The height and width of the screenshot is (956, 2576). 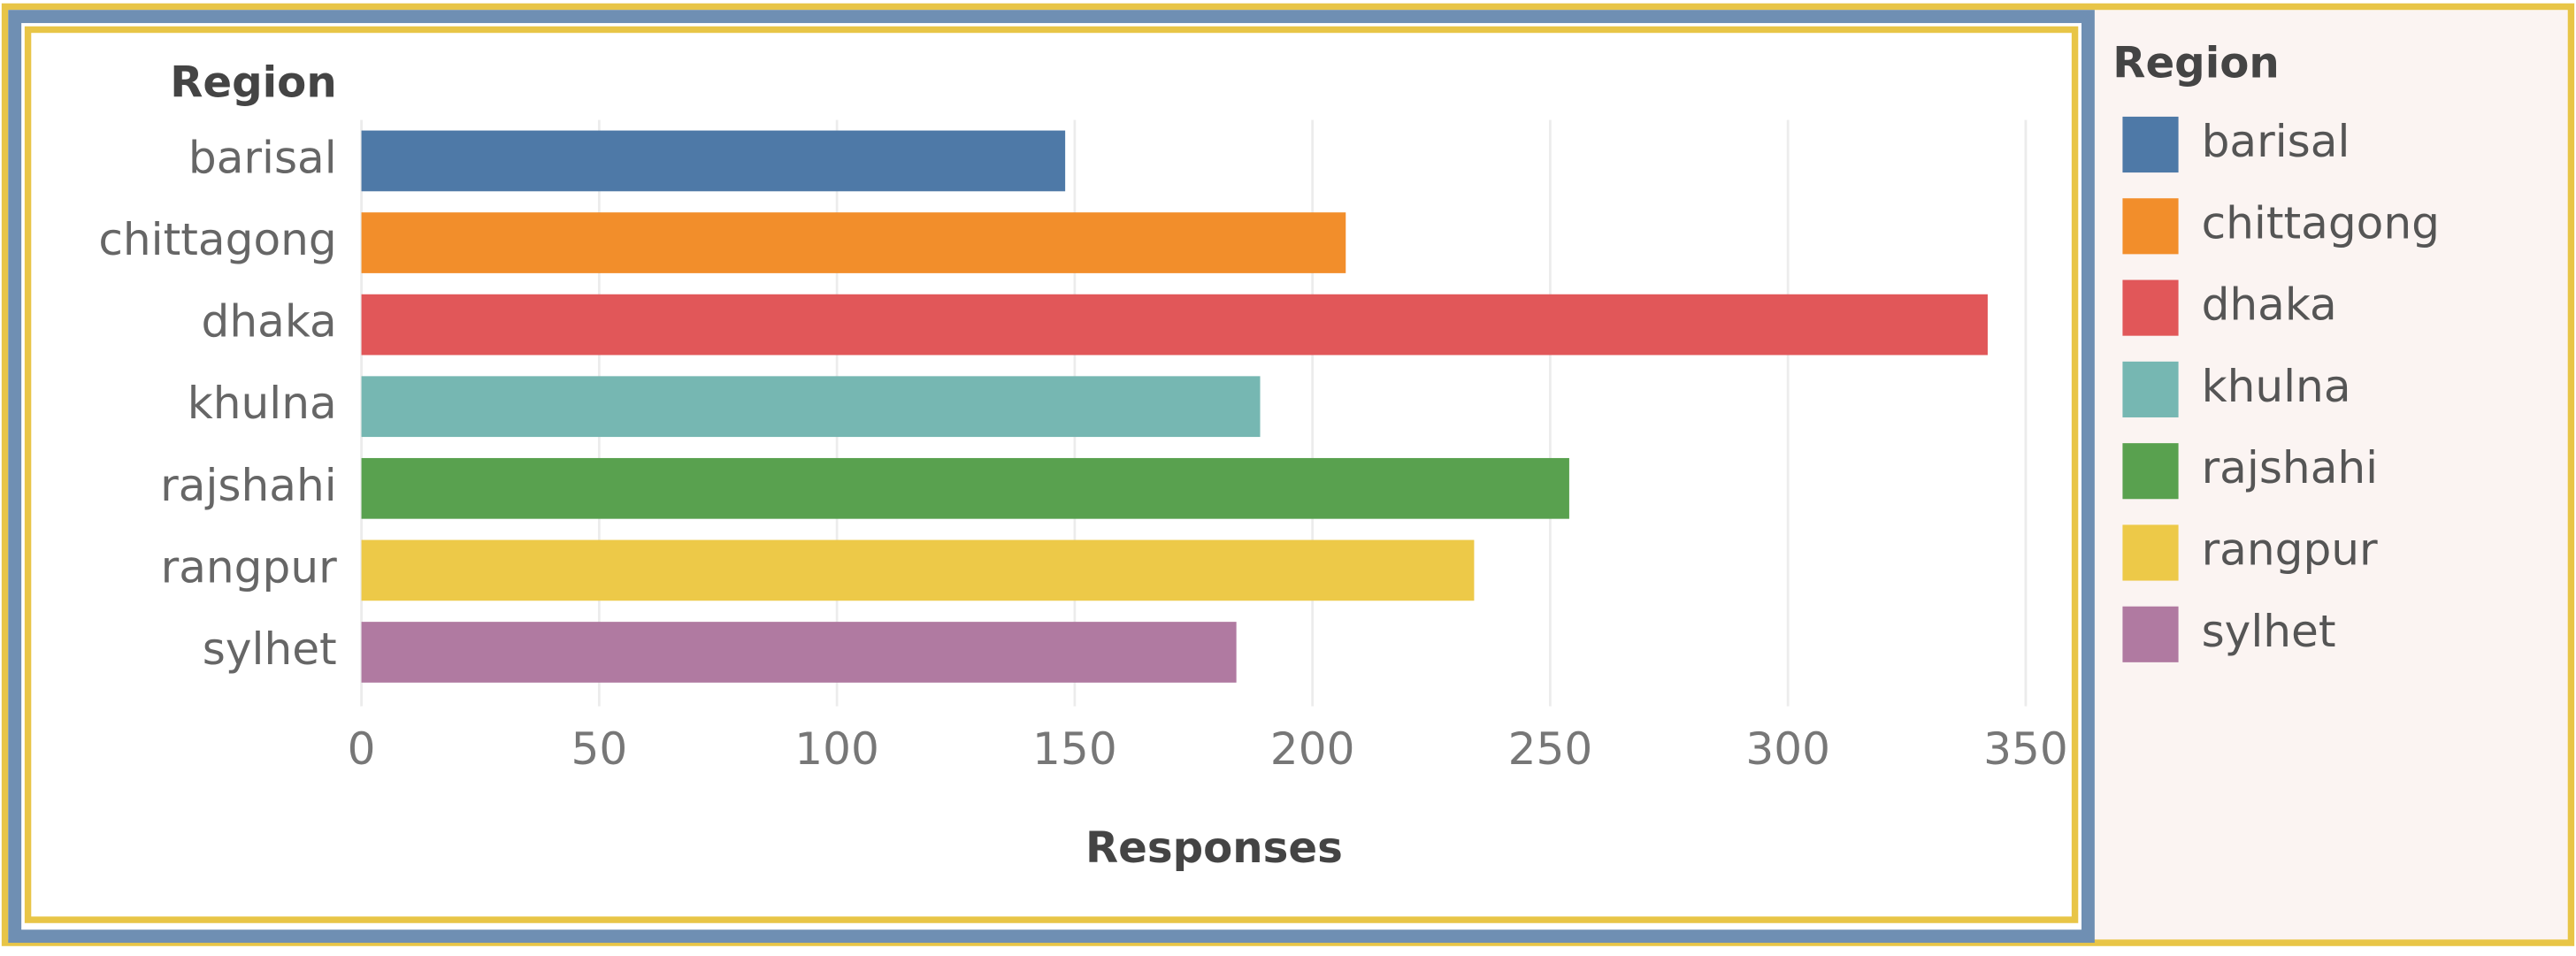 What do you see at coordinates (2290, 467) in the screenshot?
I see `legend-label: rajshahi` at bounding box center [2290, 467].